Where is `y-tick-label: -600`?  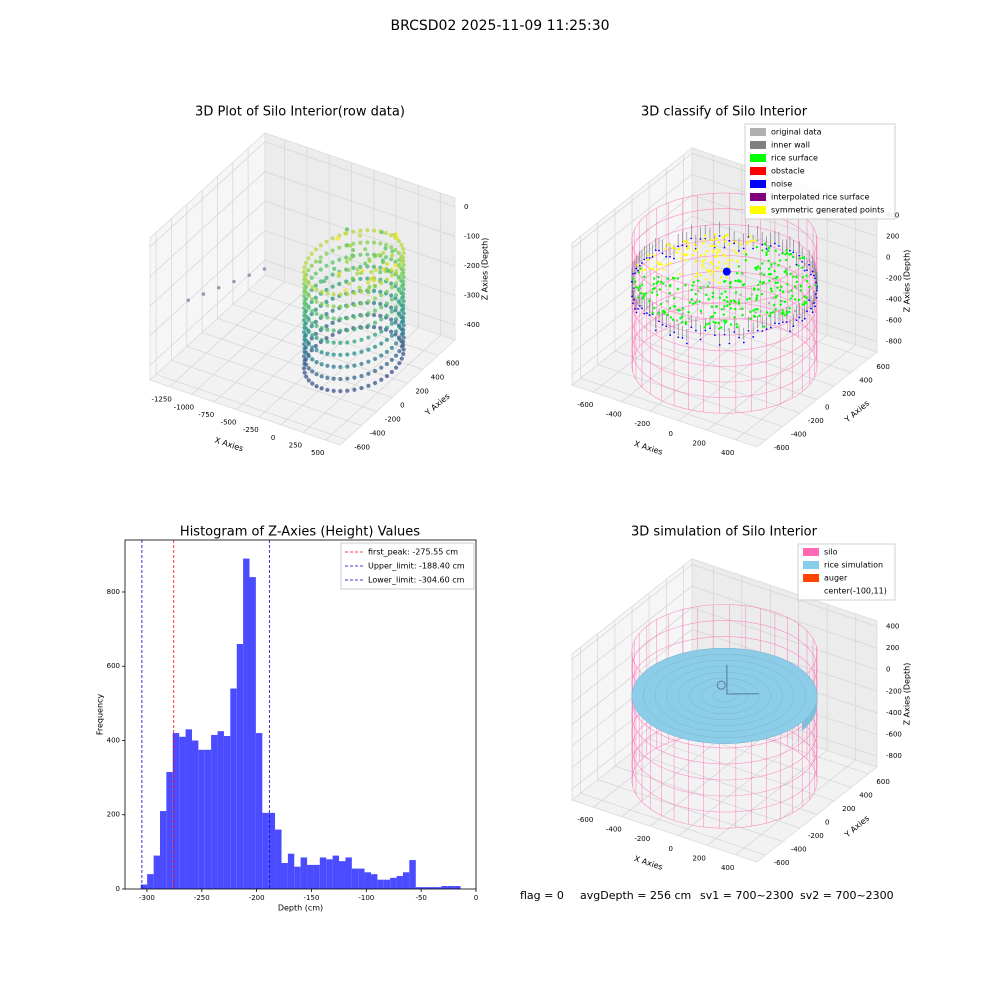
y-tick-label: -600 is located at coordinates (782, 863).